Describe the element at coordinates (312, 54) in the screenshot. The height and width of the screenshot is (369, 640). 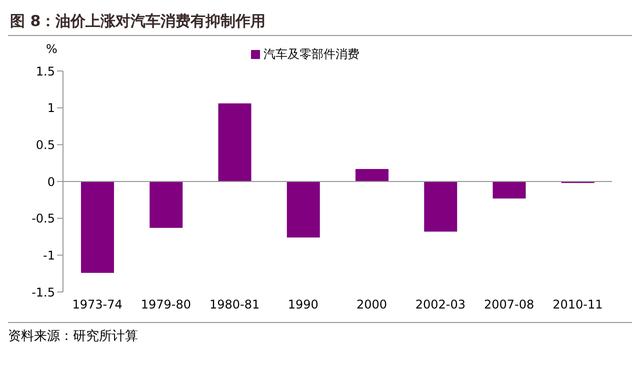
I see `legend-label: 汽车及零部件消费` at that location.